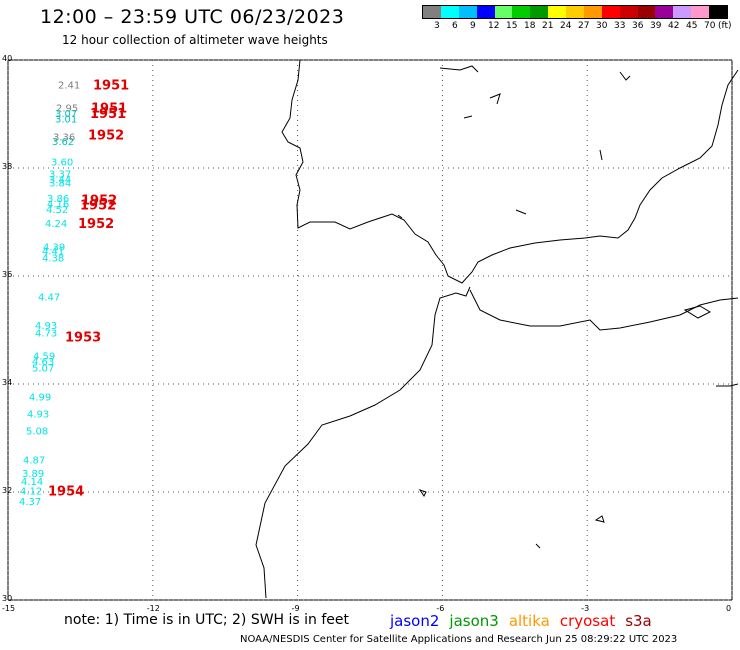  What do you see at coordinates (602, 26) in the screenshot?
I see `legend-label: 30` at bounding box center [602, 26].